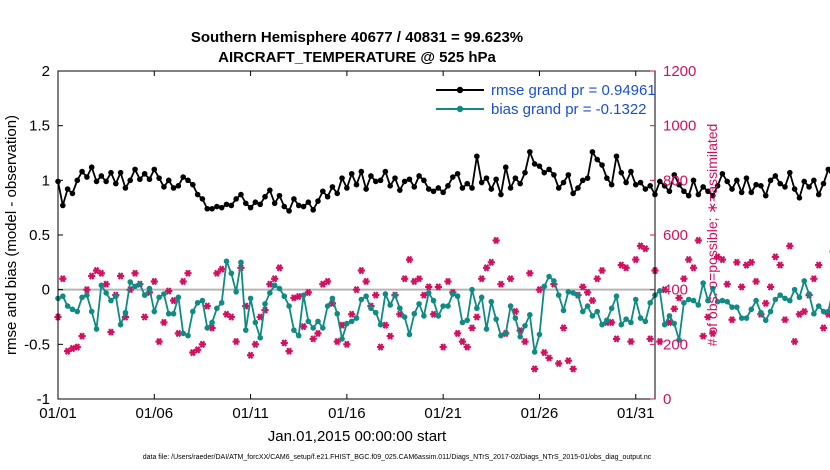 This screenshot has height=470, width=830. Describe the element at coordinates (37, 344) in the screenshot. I see `y-tick-label: -0.5` at that location.